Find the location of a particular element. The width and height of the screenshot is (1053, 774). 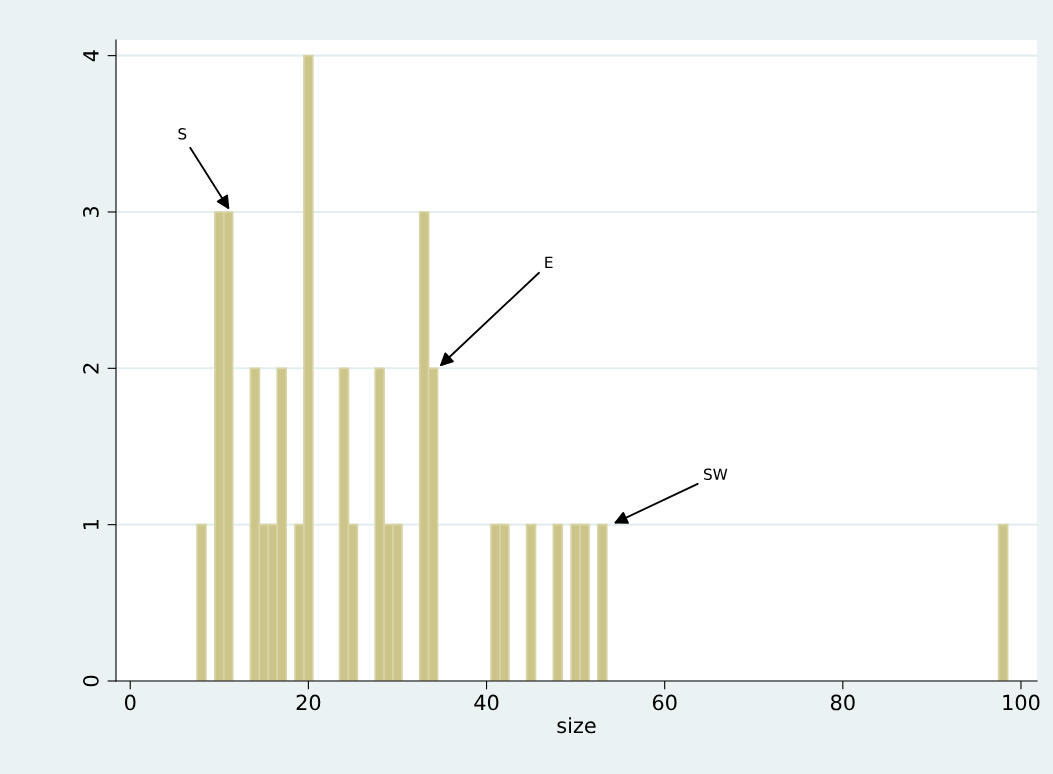

x-tick-label: 60 is located at coordinates (664, 702).